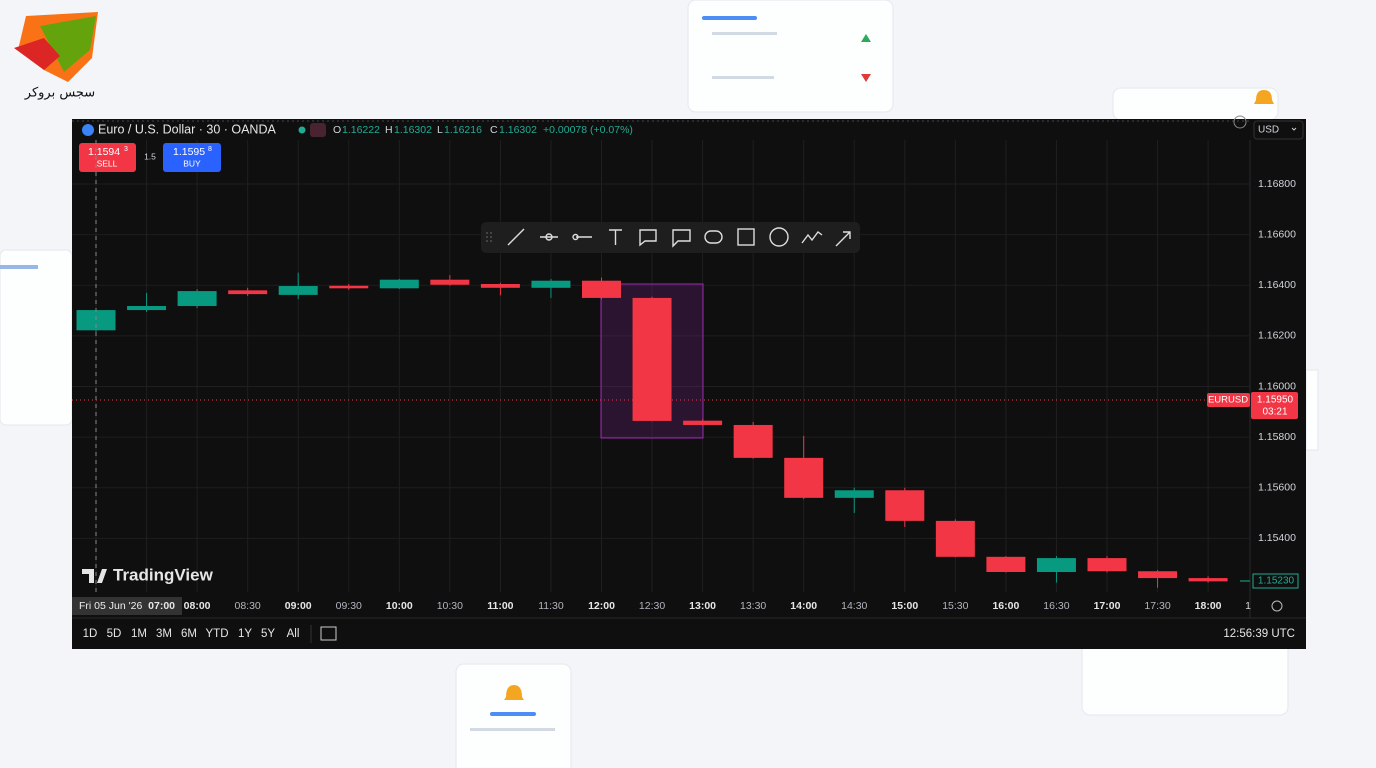 Image resolution: width=1376 pixels, height=768 pixels. What do you see at coordinates (217, 634) in the screenshot?
I see `range-button: YTD` at bounding box center [217, 634].